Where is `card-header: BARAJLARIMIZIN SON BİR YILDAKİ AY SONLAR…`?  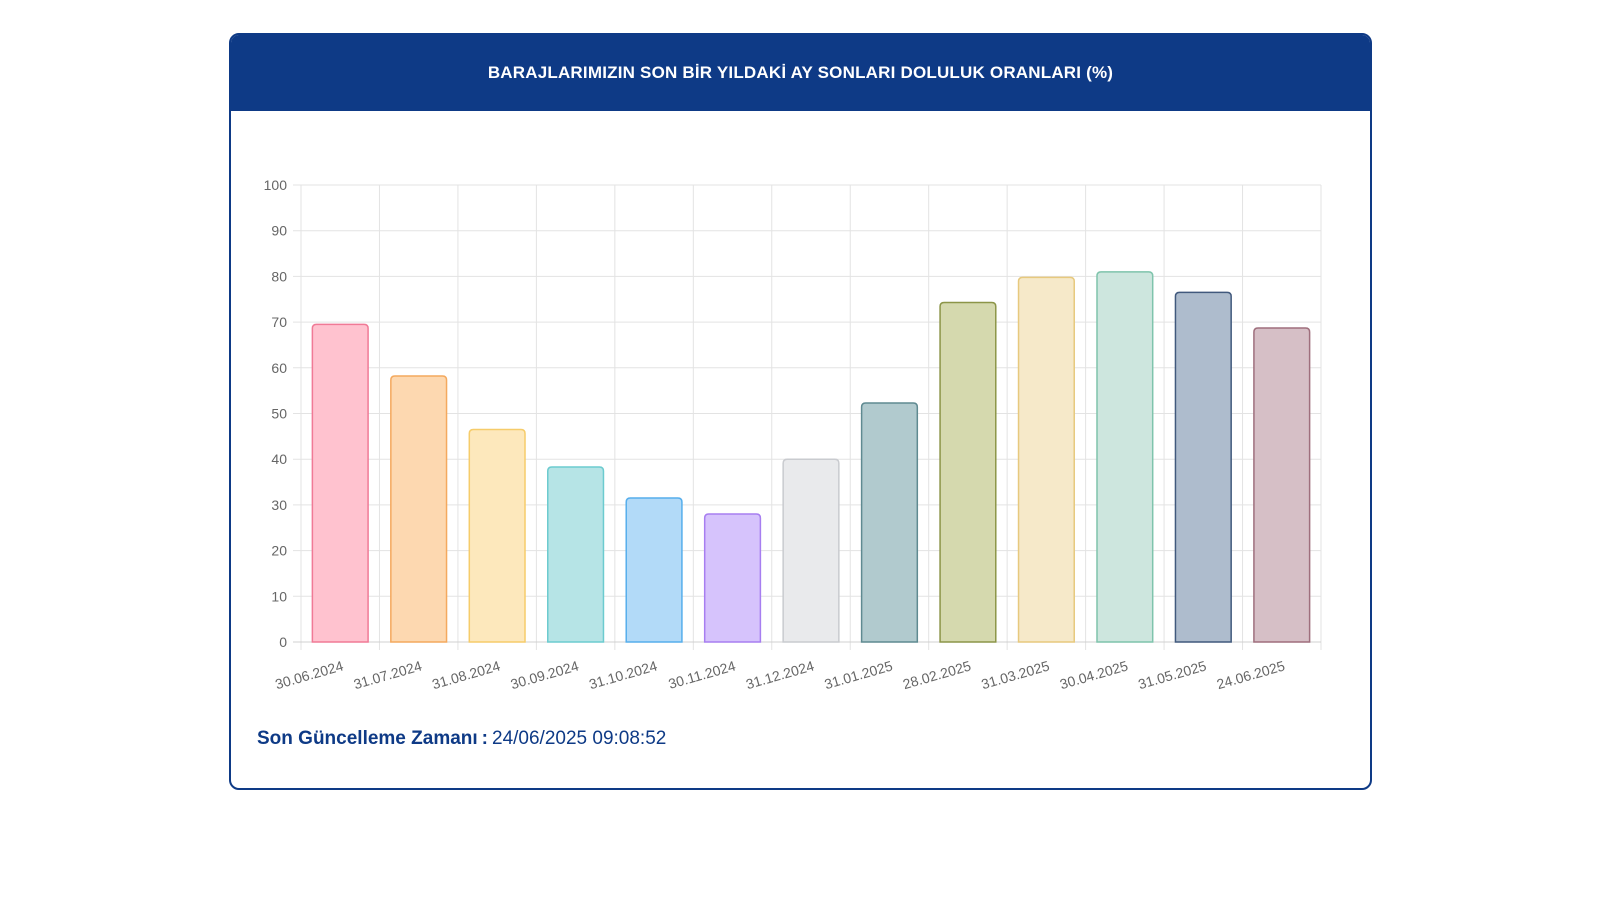
card-header: BARAJLARIMIZIN SON BİR YILDAKİ AY SONLAR… is located at coordinates (800, 73).